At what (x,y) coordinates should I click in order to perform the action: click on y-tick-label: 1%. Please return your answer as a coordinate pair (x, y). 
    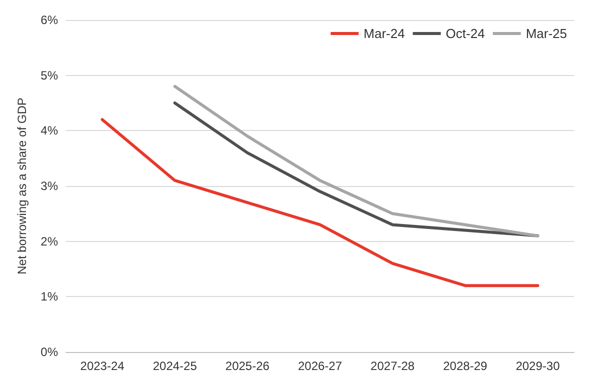
    Looking at the image, I should click on (49, 297).